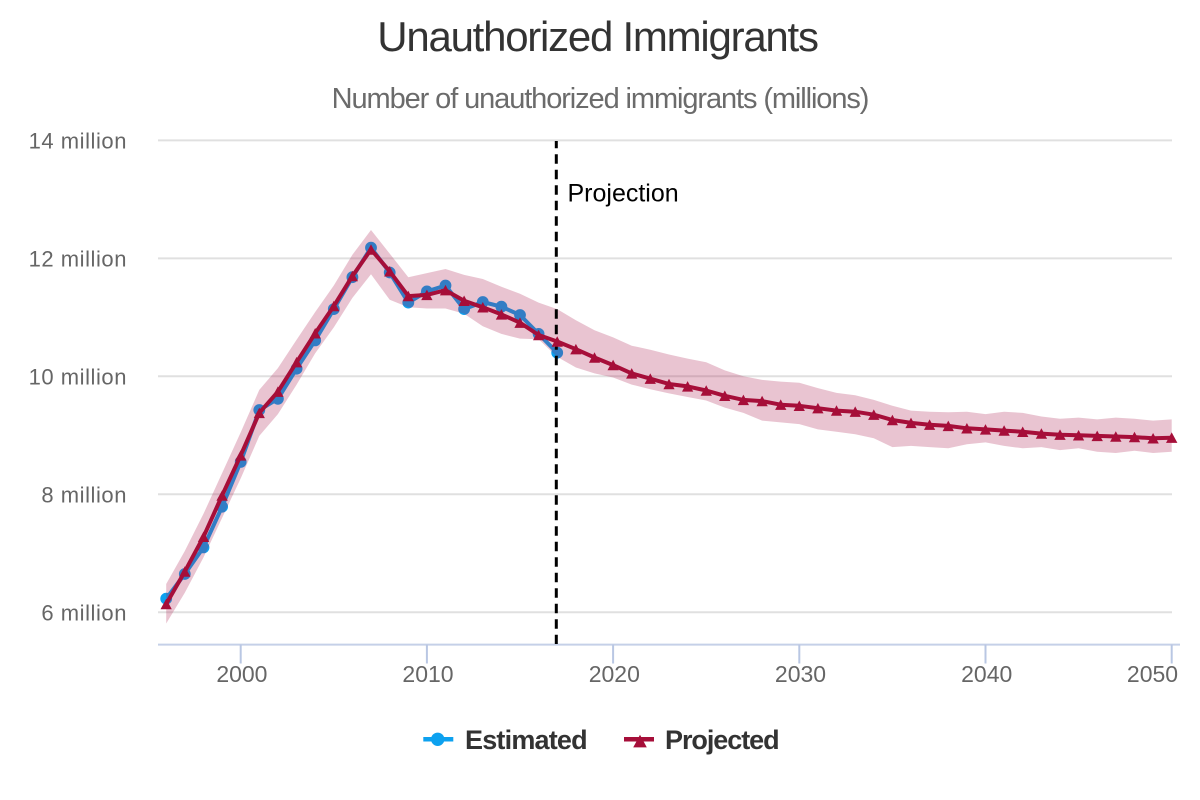  Describe the element at coordinates (597, 36) in the screenshot. I see `svg-text: Unauthorized Immigrants` at that location.